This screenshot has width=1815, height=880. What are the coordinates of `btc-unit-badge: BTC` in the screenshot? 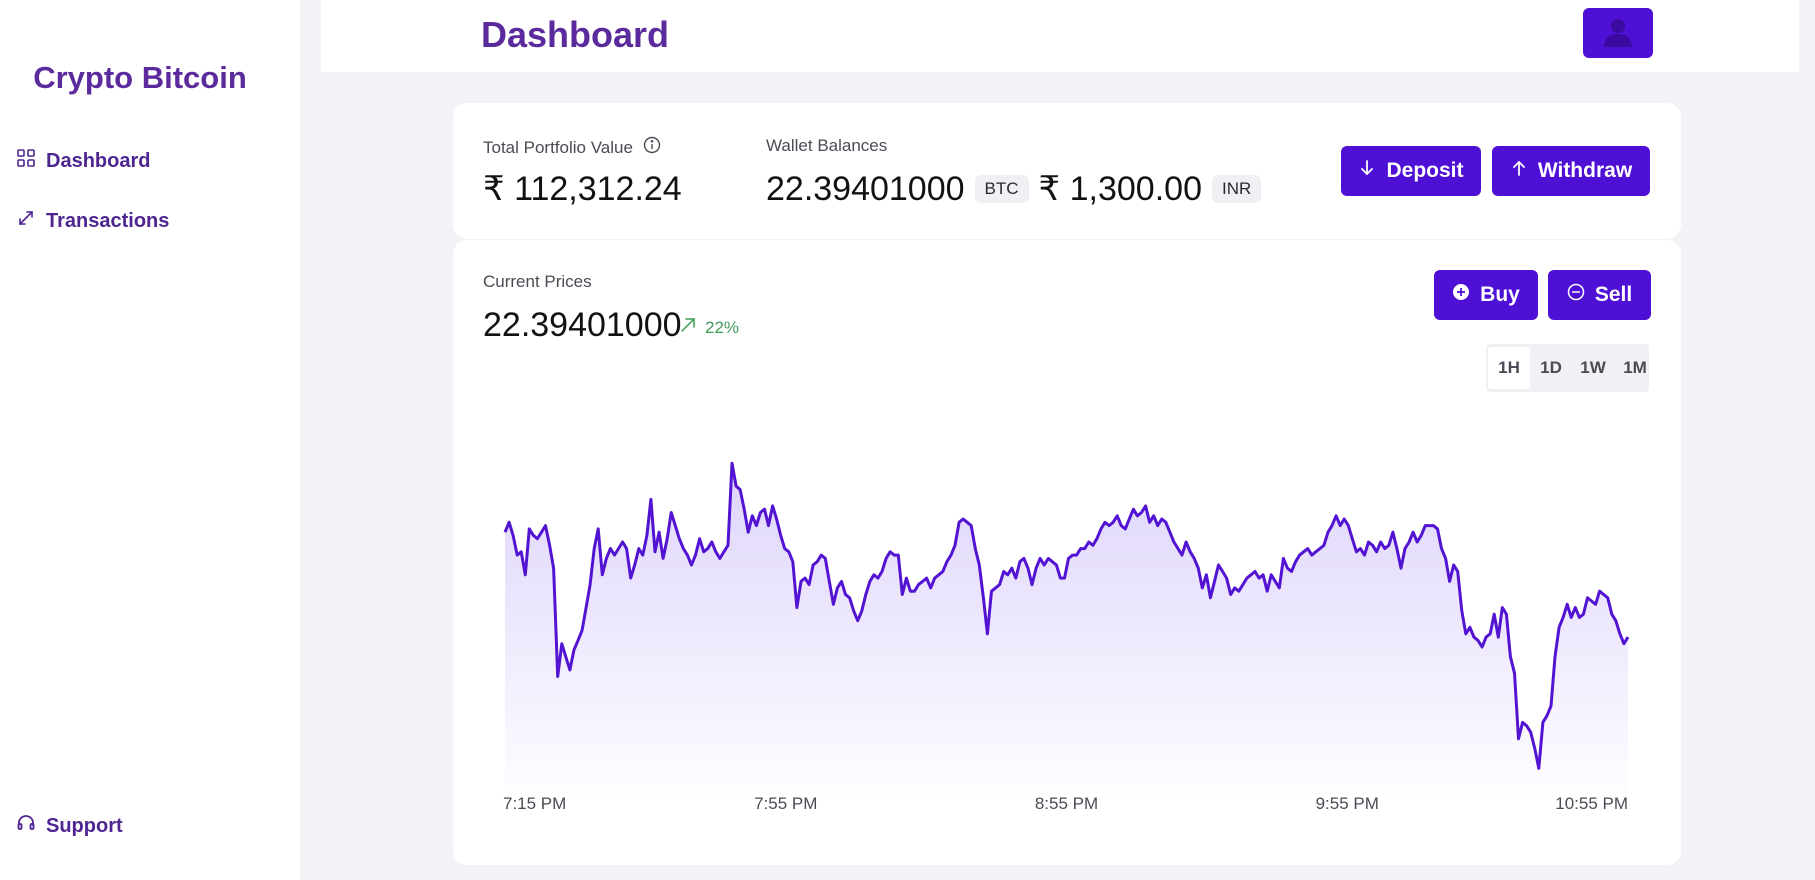 It's located at (1001, 189).